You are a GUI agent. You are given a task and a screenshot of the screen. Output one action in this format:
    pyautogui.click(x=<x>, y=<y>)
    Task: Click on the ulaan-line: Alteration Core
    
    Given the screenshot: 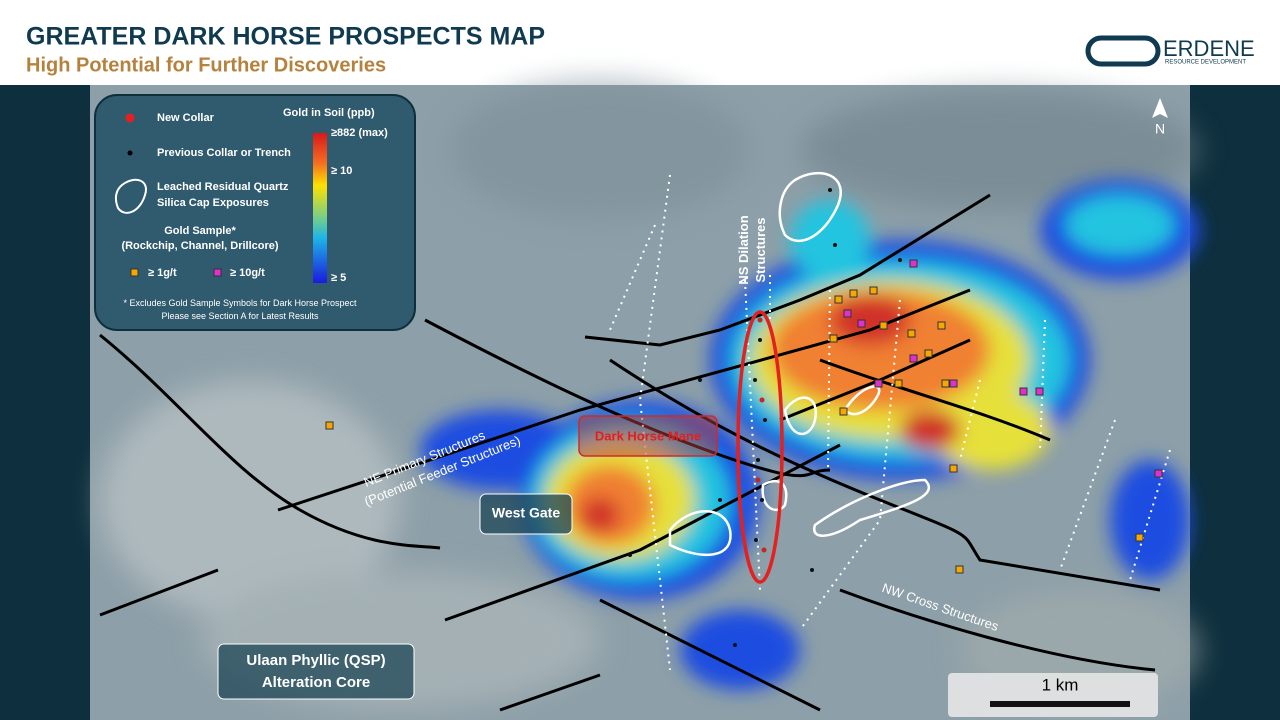 What is the action you would take?
    pyautogui.click(x=316, y=682)
    